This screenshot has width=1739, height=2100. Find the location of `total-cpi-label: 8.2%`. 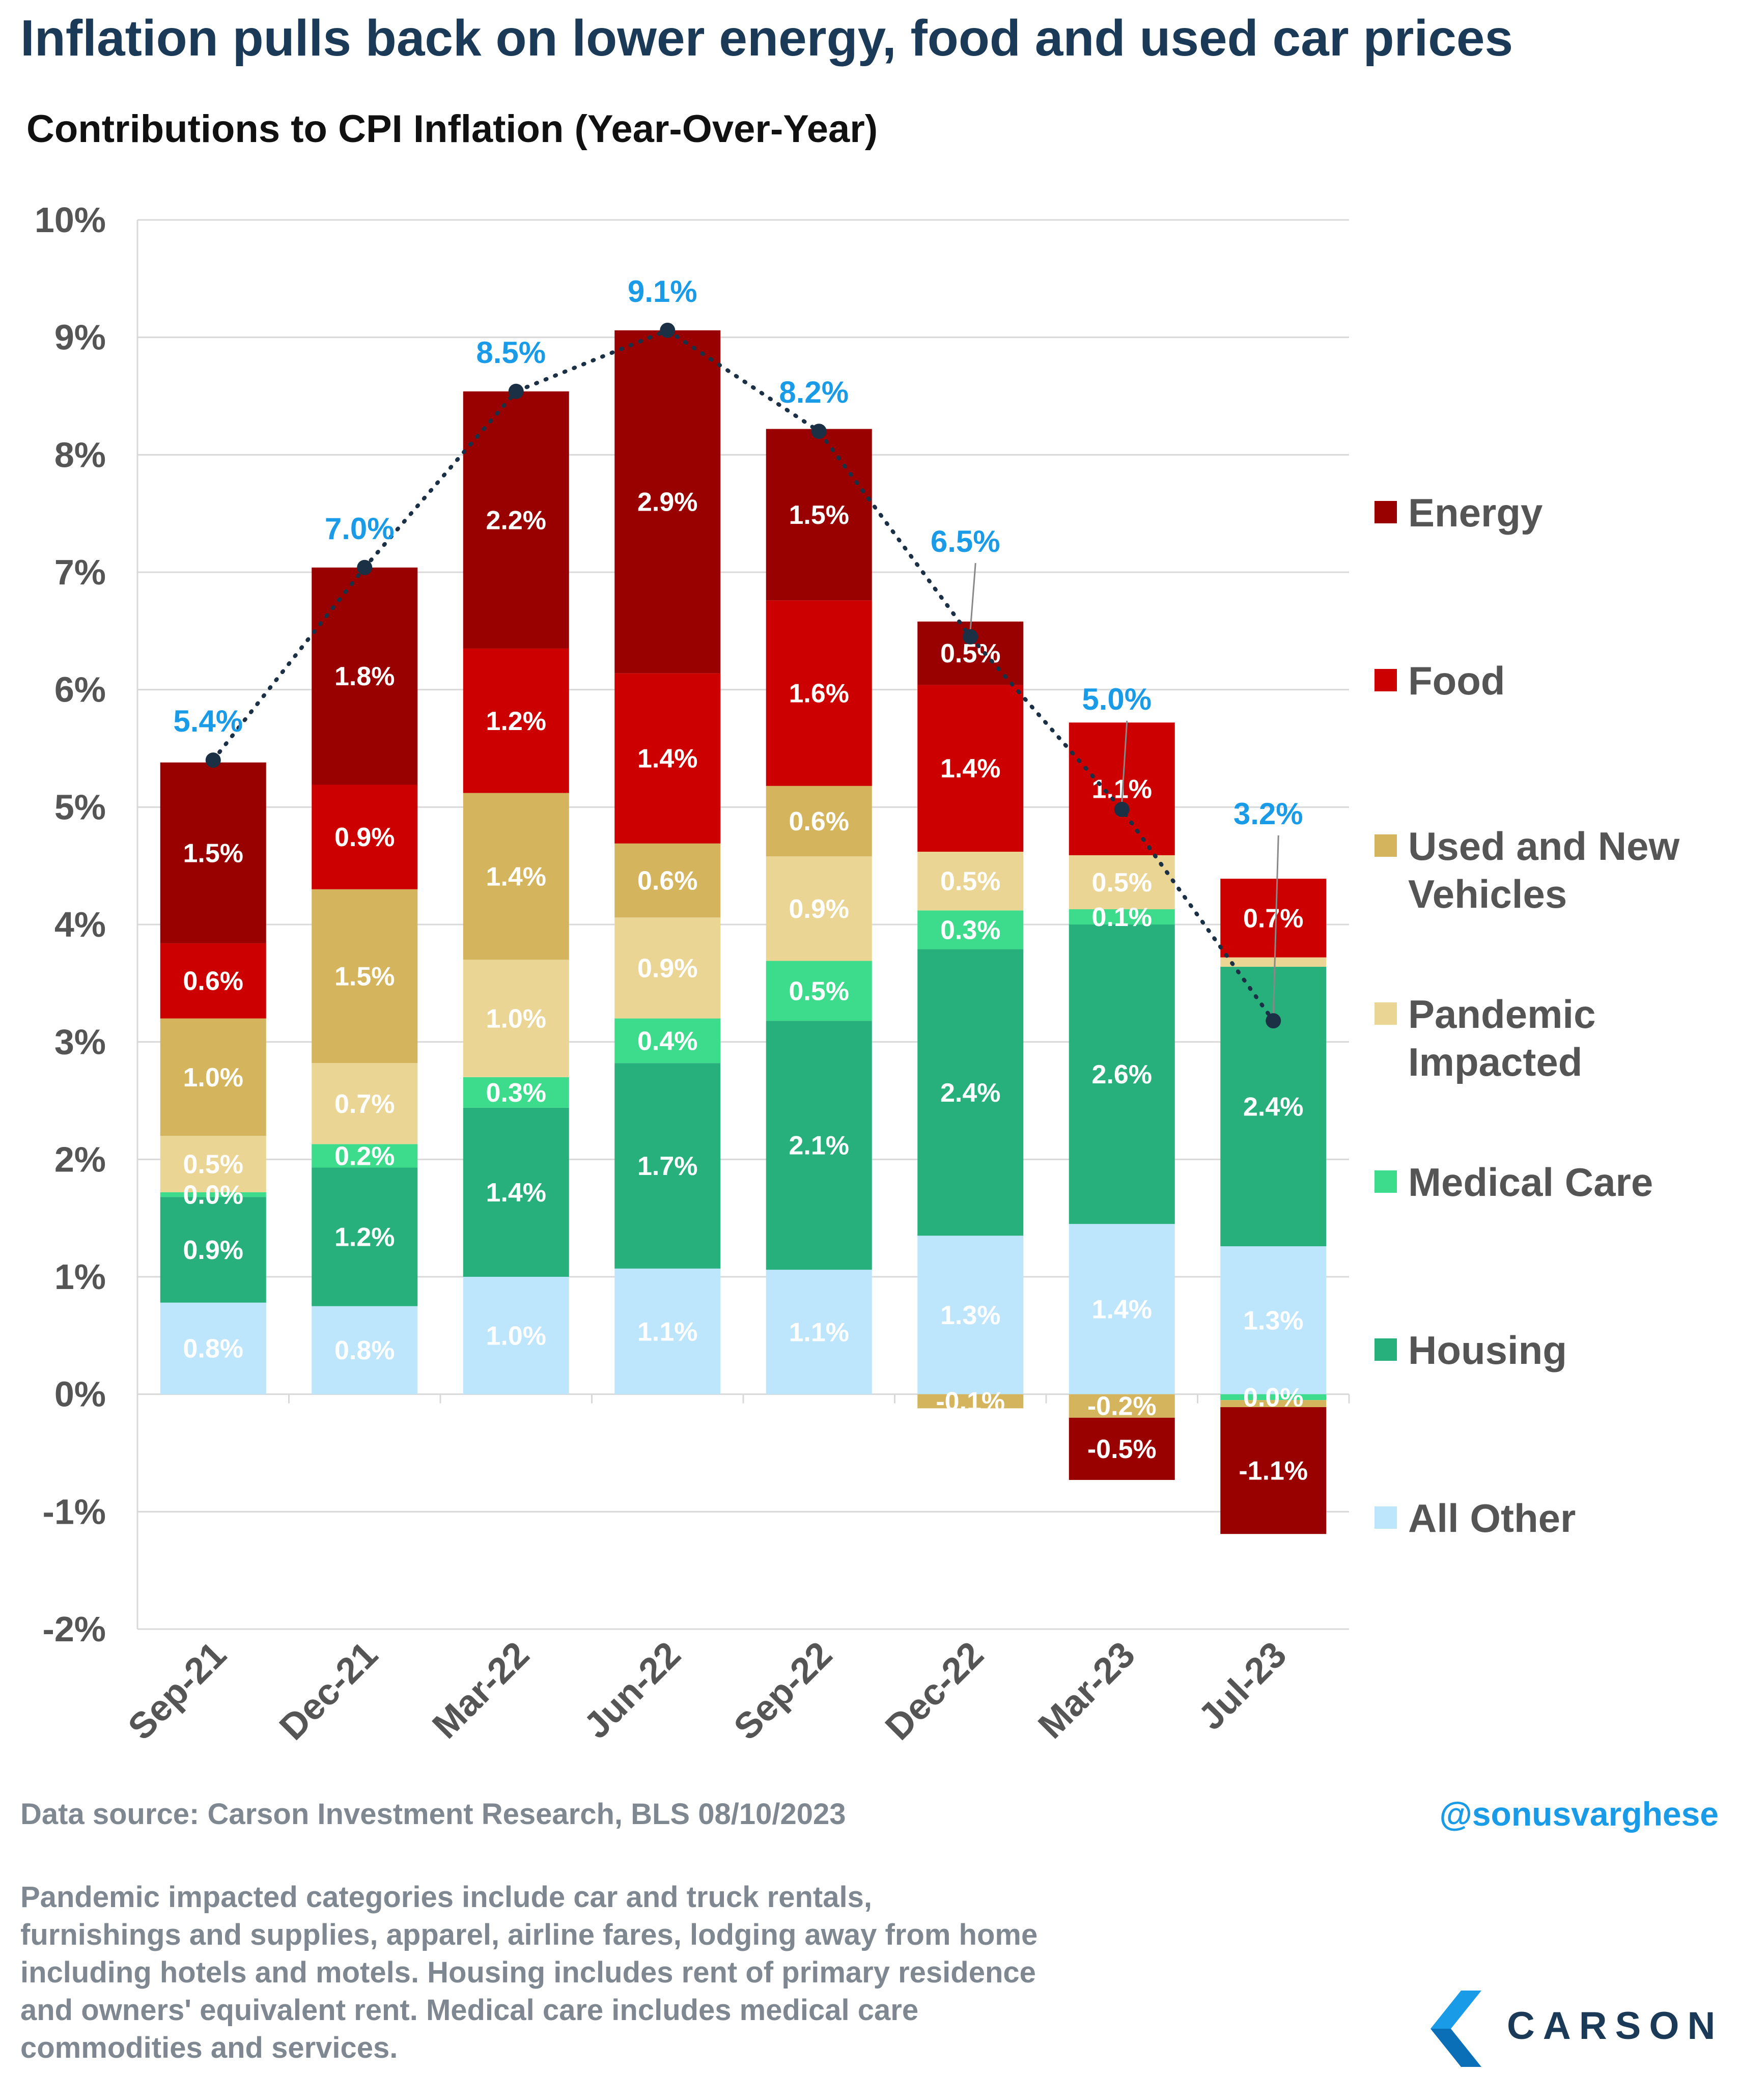

total-cpi-label: 8.2% is located at coordinates (814, 392).